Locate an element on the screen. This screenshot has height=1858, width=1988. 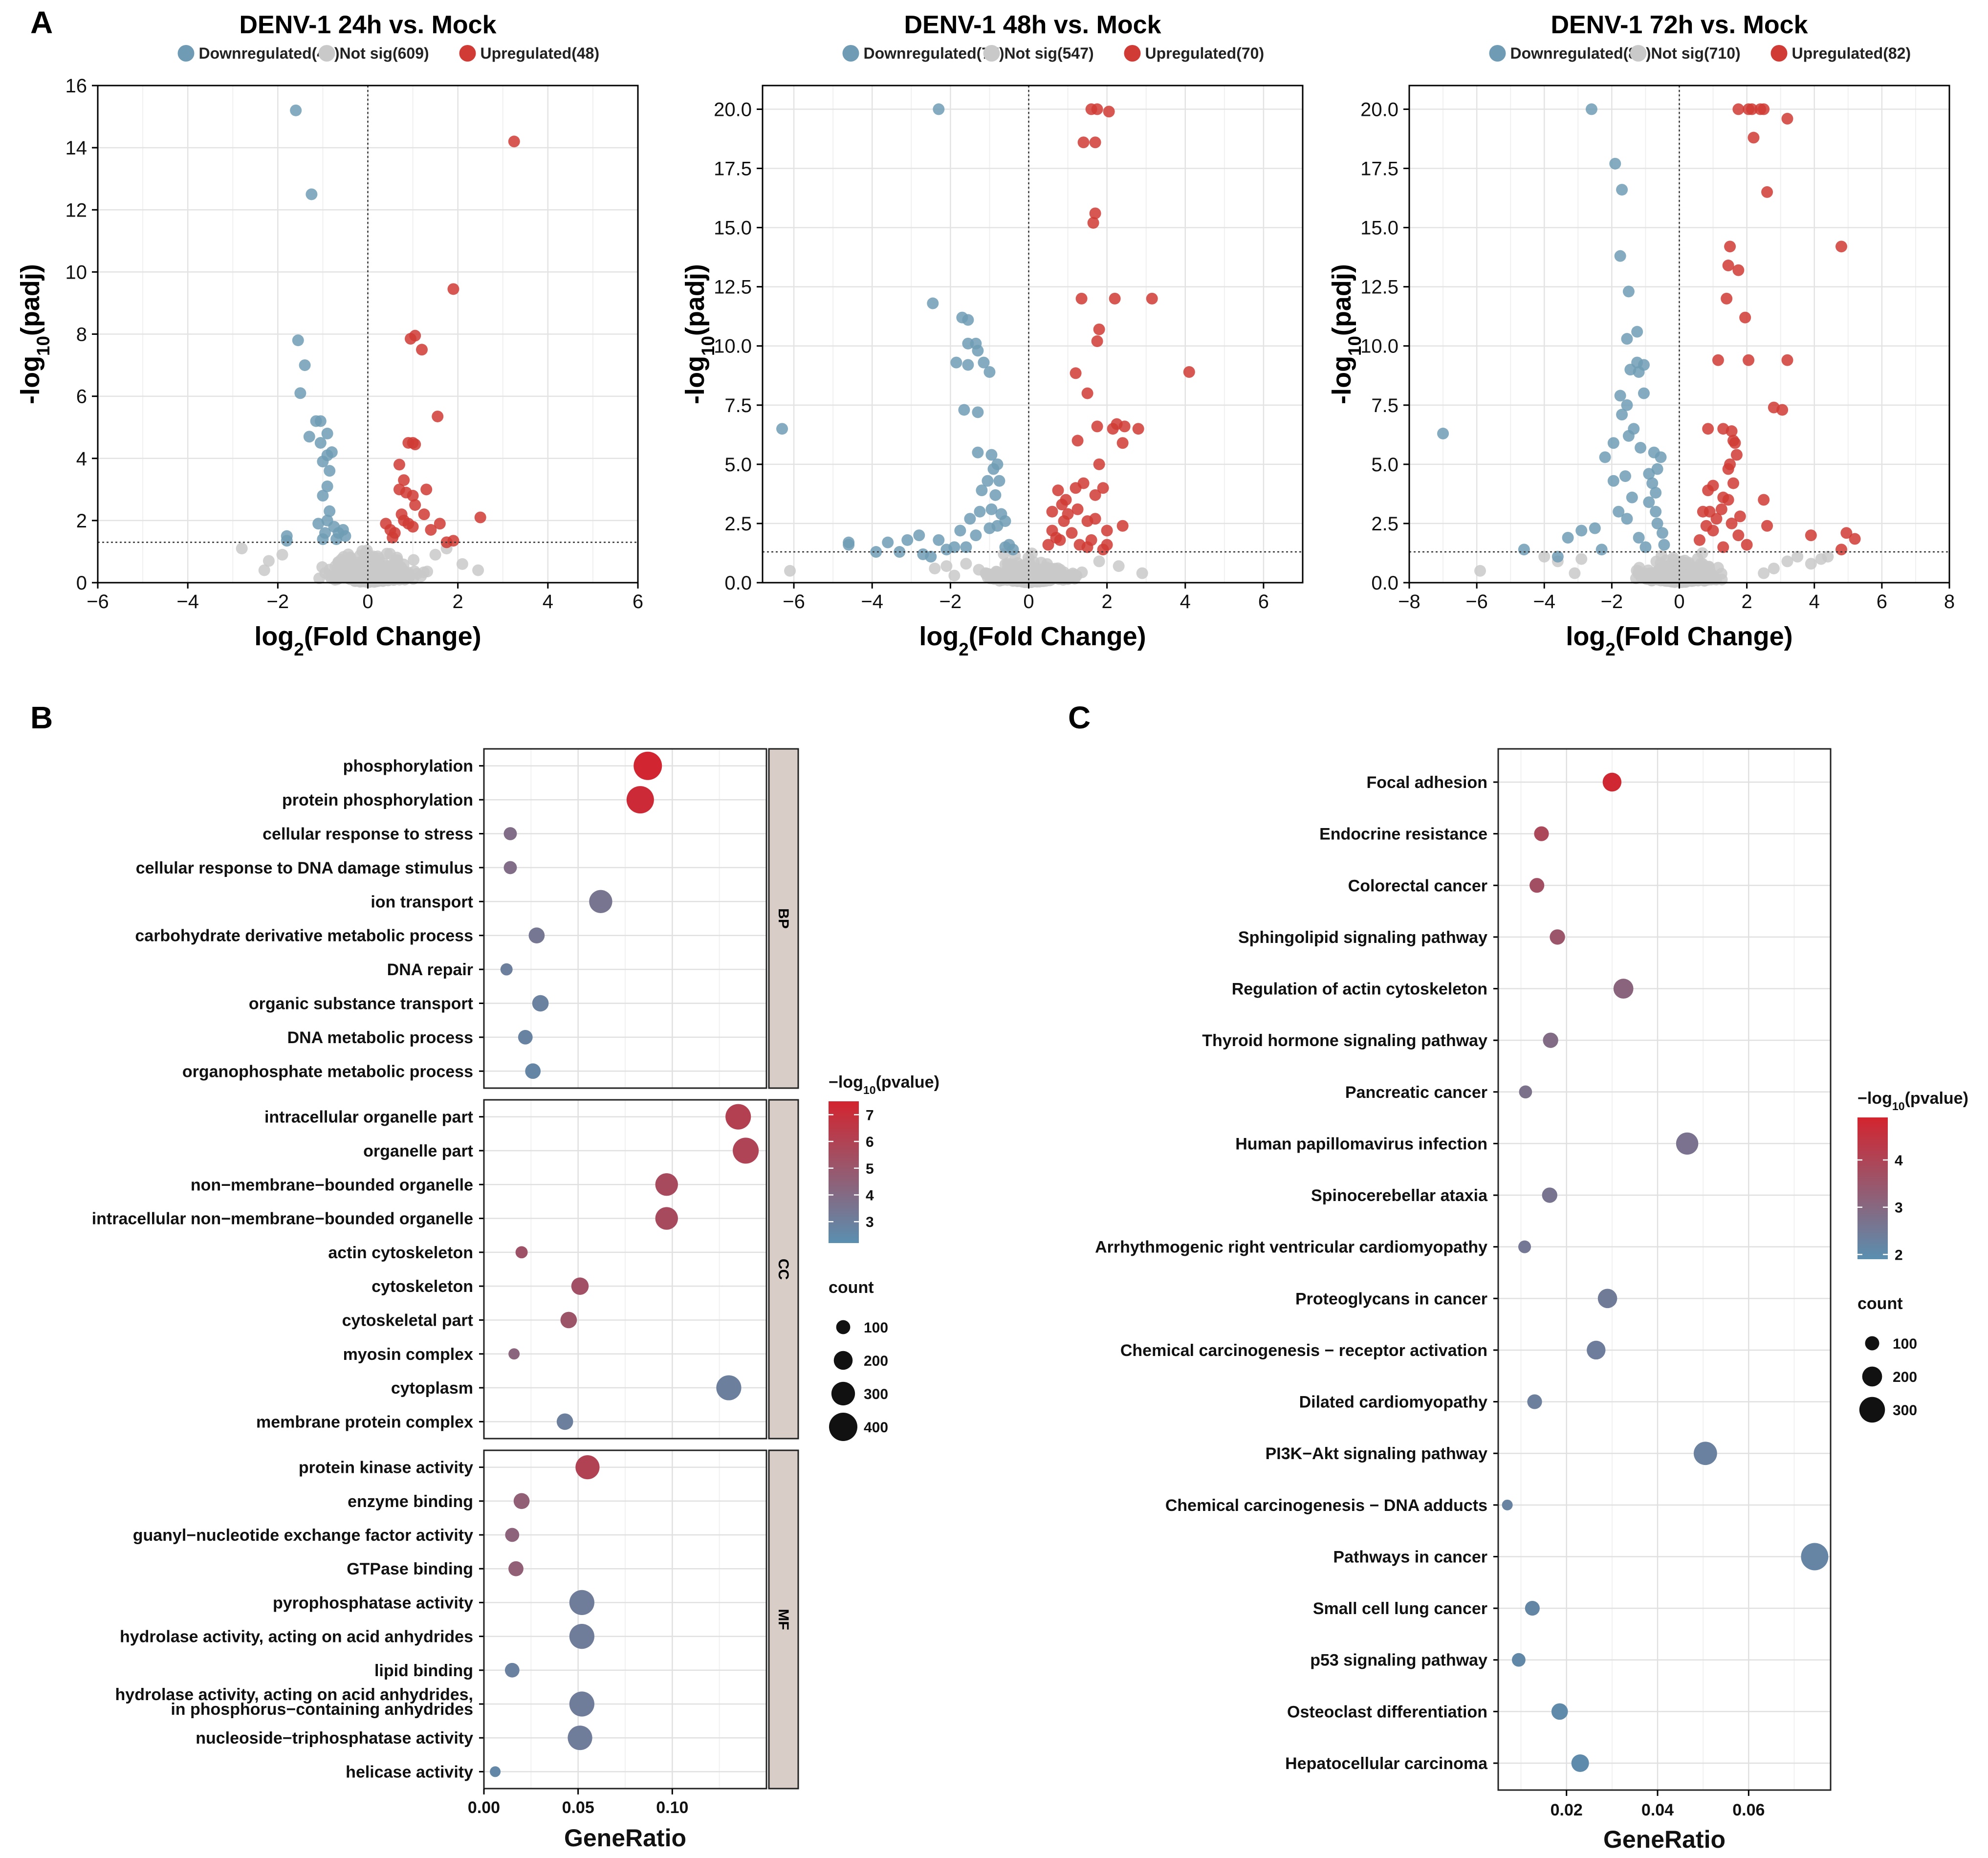
term-label: Spinocerebellar ataxia is located at coordinates (1399, 1195).